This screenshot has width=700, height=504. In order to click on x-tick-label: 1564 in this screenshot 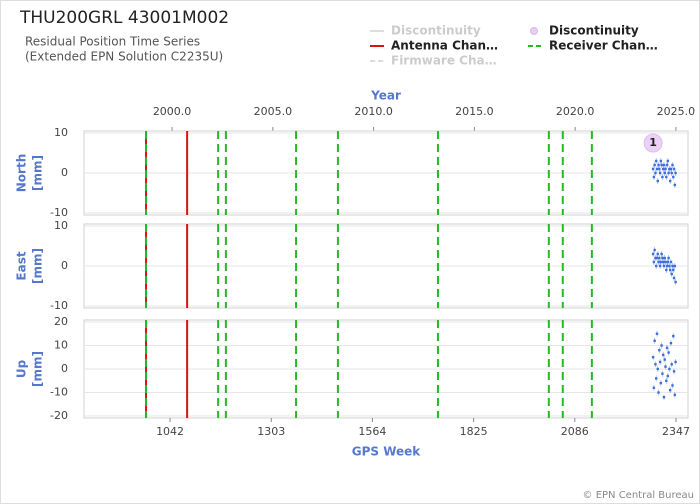, I will do `click(372, 431)`.